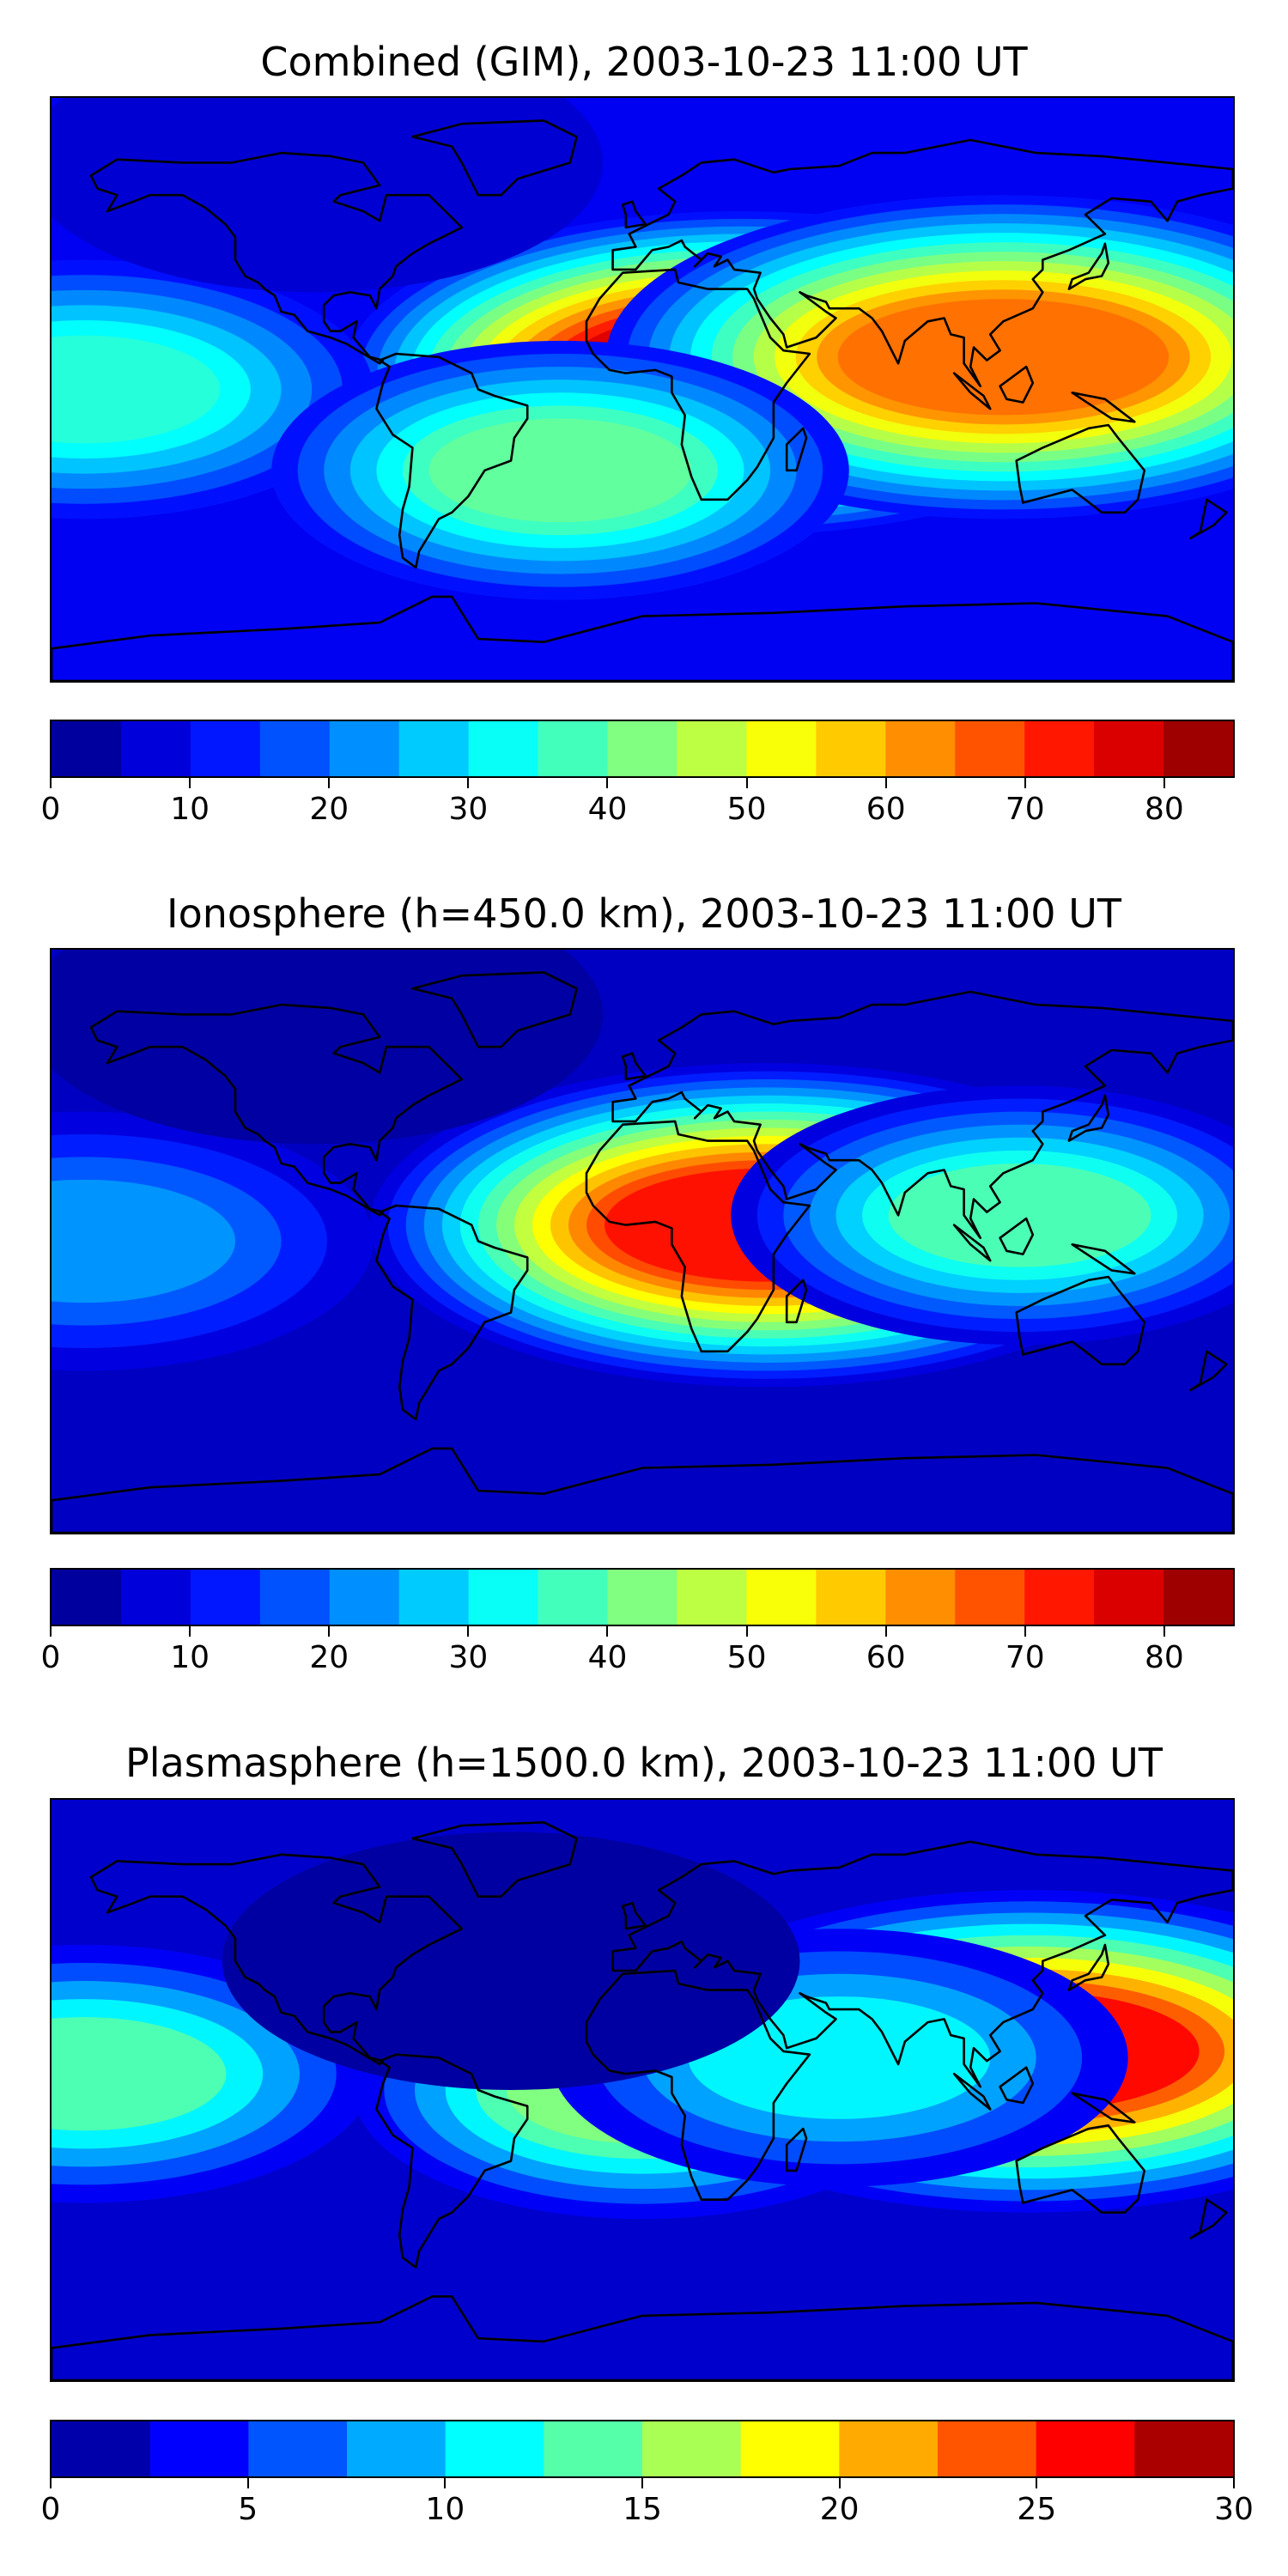  Describe the element at coordinates (839, 2509) in the screenshot. I see `colorbar-tick-label: 20` at that location.